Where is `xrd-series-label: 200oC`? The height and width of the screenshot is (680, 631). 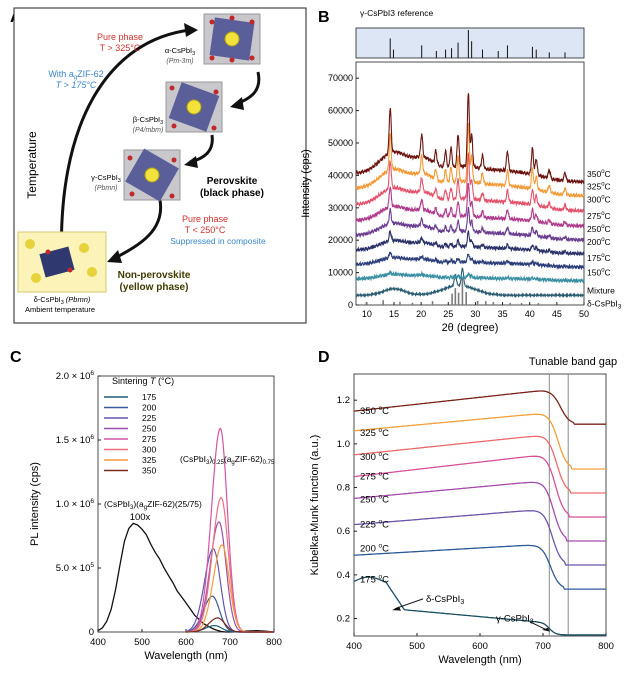 xrd-series-label: 200oC is located at coordinates (599, 242).